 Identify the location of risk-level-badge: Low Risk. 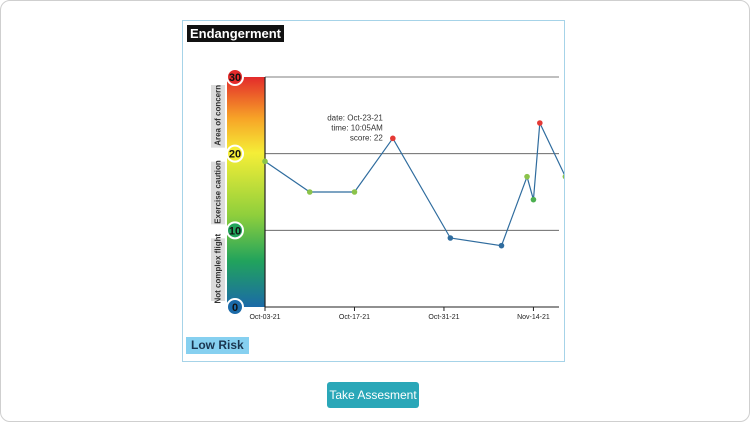
(217, 345).